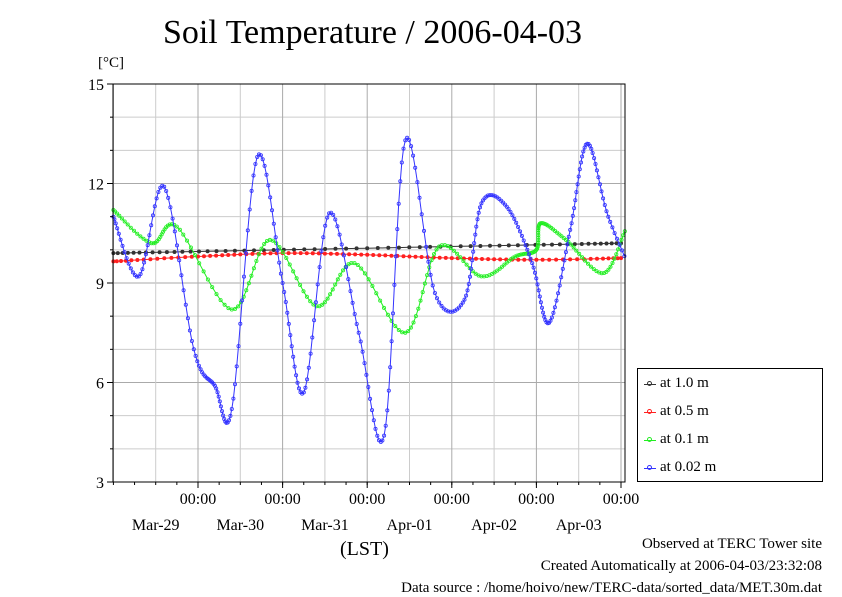 The image size is (842, 597). What do you see at coordinates (410, 525) in the screenshot?
I see `x-tick-date: Apr-01` at bounding box center [410, 525].